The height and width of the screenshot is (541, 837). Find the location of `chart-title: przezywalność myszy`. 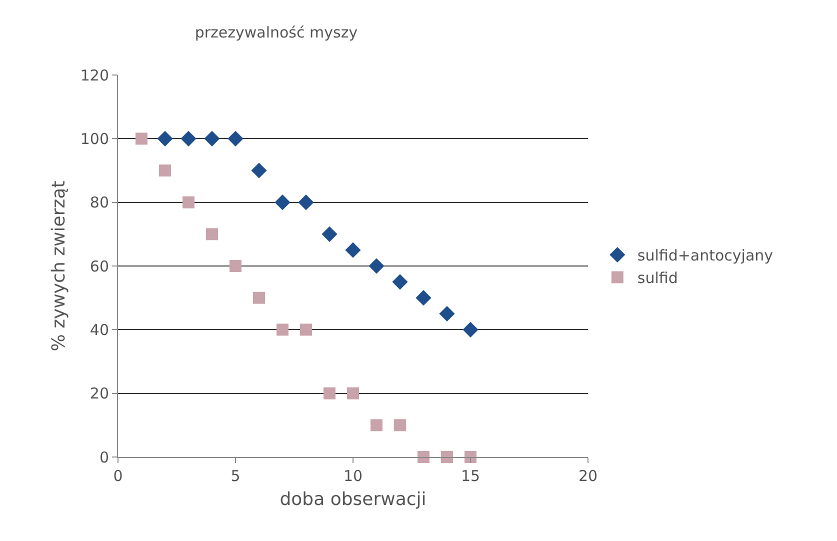

chart-title: przezywalność myszy is located at coordinates (276, 33).